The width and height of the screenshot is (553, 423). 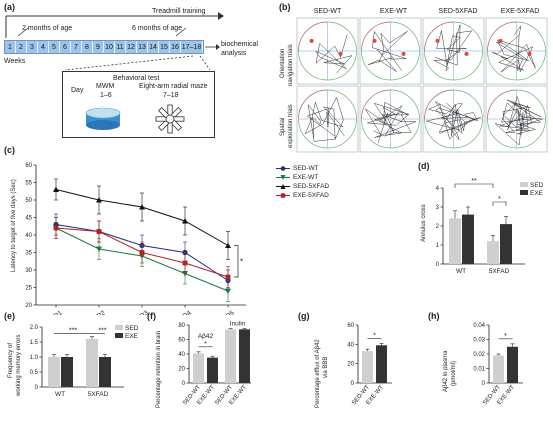 I want to click on legend-sed-wt-label: SED-WT, so click(x=306, y=168).